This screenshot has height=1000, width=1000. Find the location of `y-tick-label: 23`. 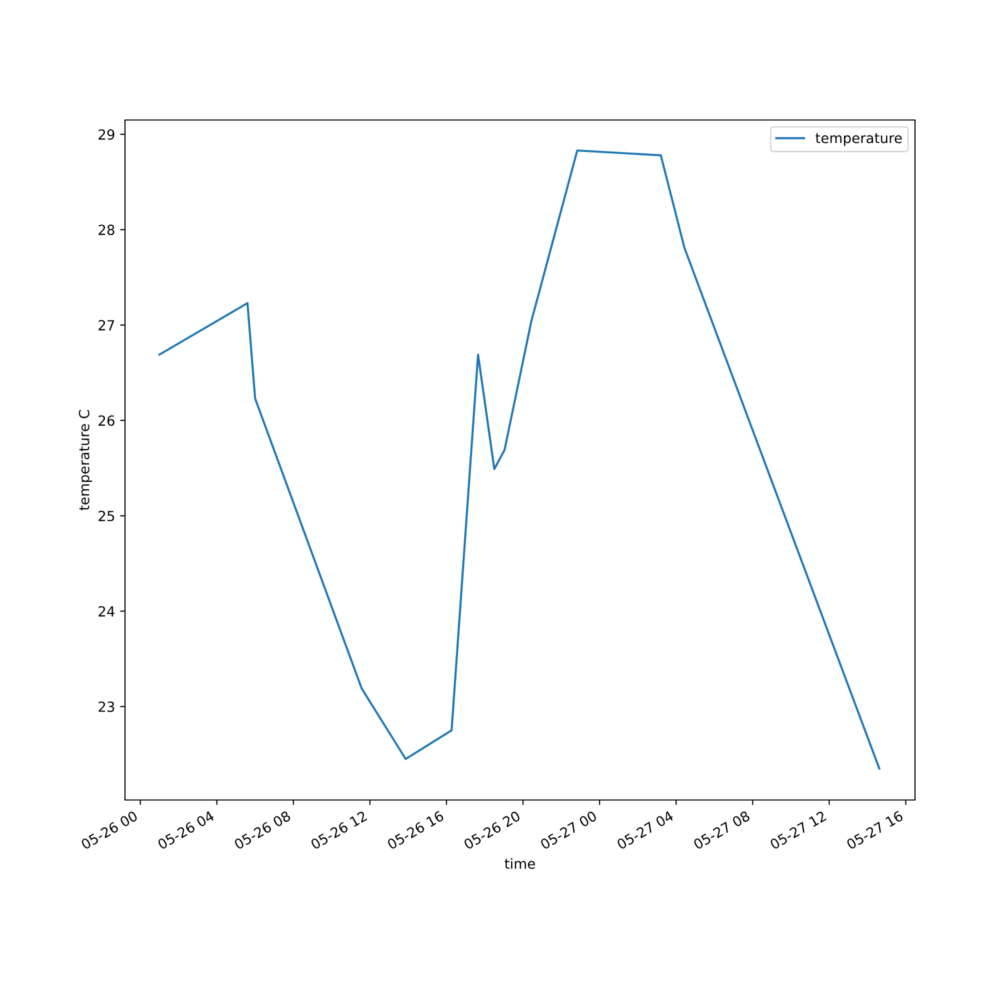

y-tick-label: 23 is located at coordinates (106, 707).